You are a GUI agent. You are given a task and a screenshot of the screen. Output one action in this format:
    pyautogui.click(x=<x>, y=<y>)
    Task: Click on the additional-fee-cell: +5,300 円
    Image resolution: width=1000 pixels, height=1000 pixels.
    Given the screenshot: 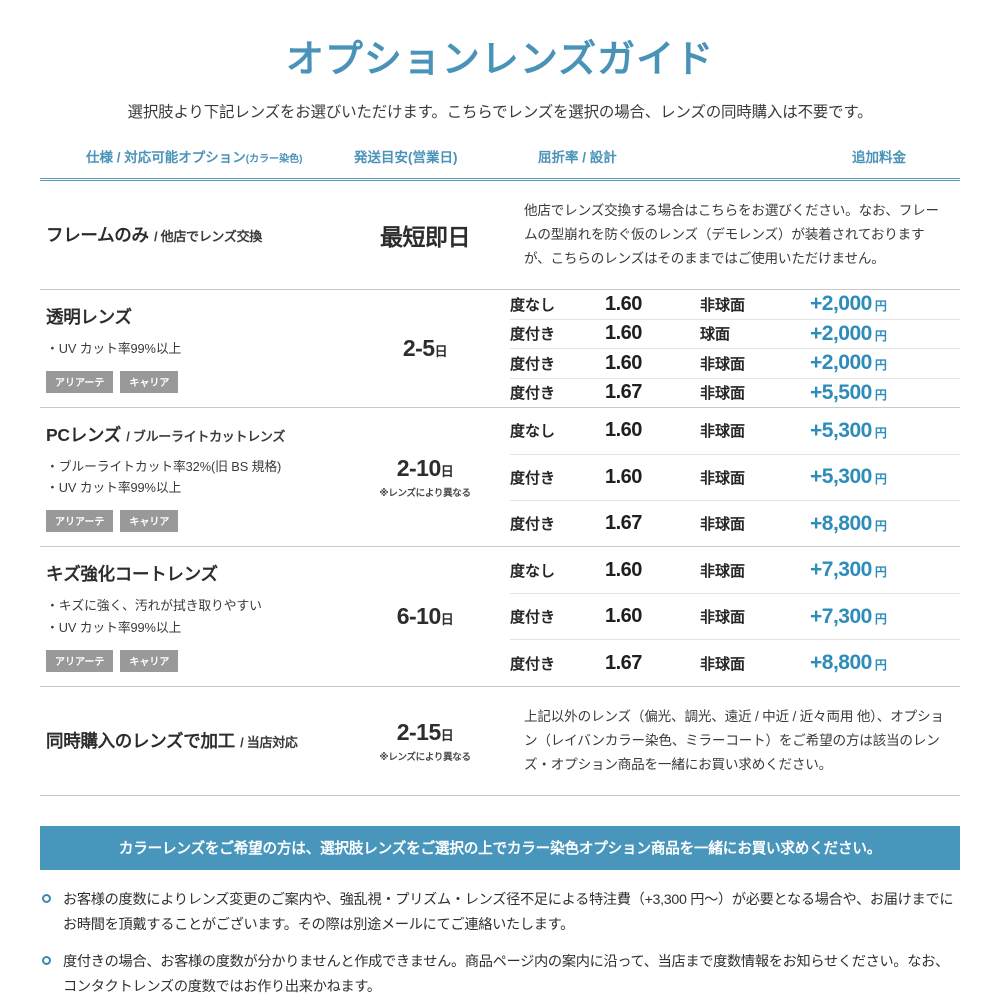 What is the action you would take?
    pyautogui.click(x=885, y=477)
    